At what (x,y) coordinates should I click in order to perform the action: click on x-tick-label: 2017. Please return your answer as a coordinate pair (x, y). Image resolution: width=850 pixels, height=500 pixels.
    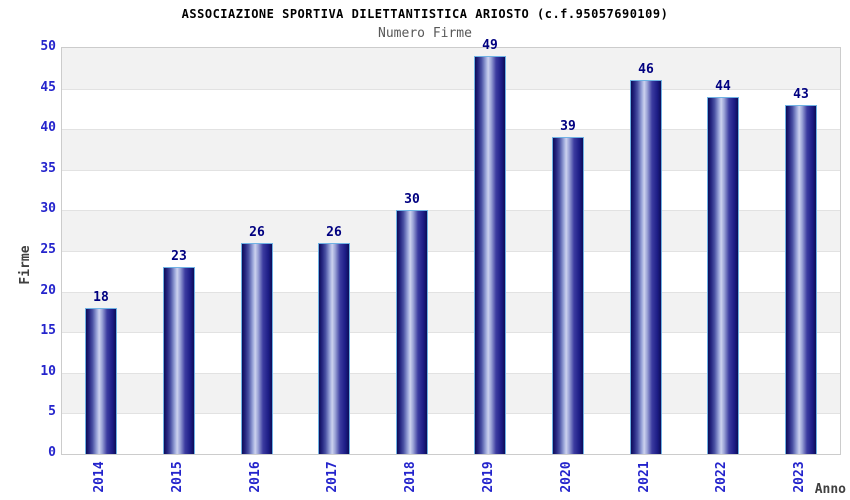
    Looking at the image, I should click on (332, 477).